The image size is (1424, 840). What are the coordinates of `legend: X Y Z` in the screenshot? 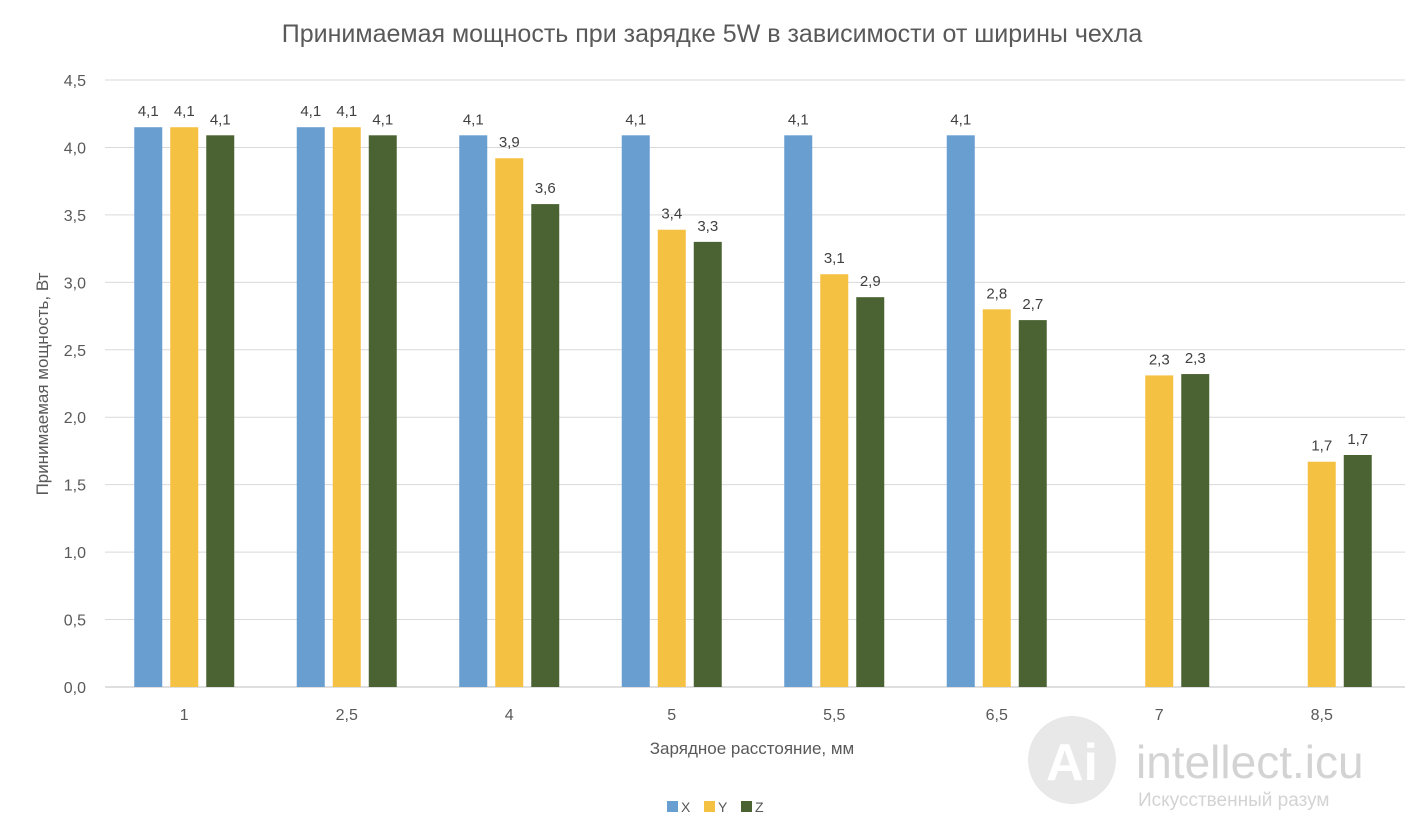 It's located at (715, 807).